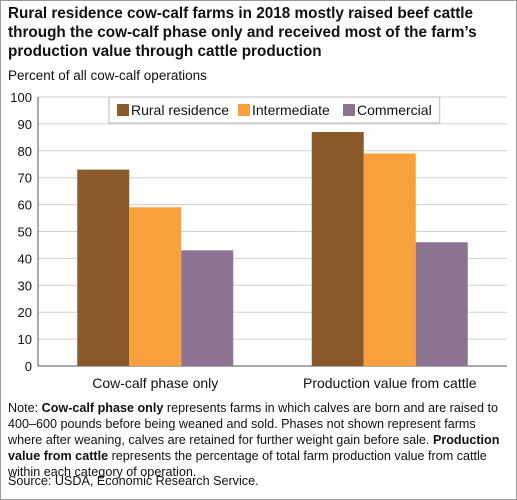 The image size is (517, 500). Describe the element at coordinates (28, 366) in the screenshot. I see `y-tick-label: 0` at that location.